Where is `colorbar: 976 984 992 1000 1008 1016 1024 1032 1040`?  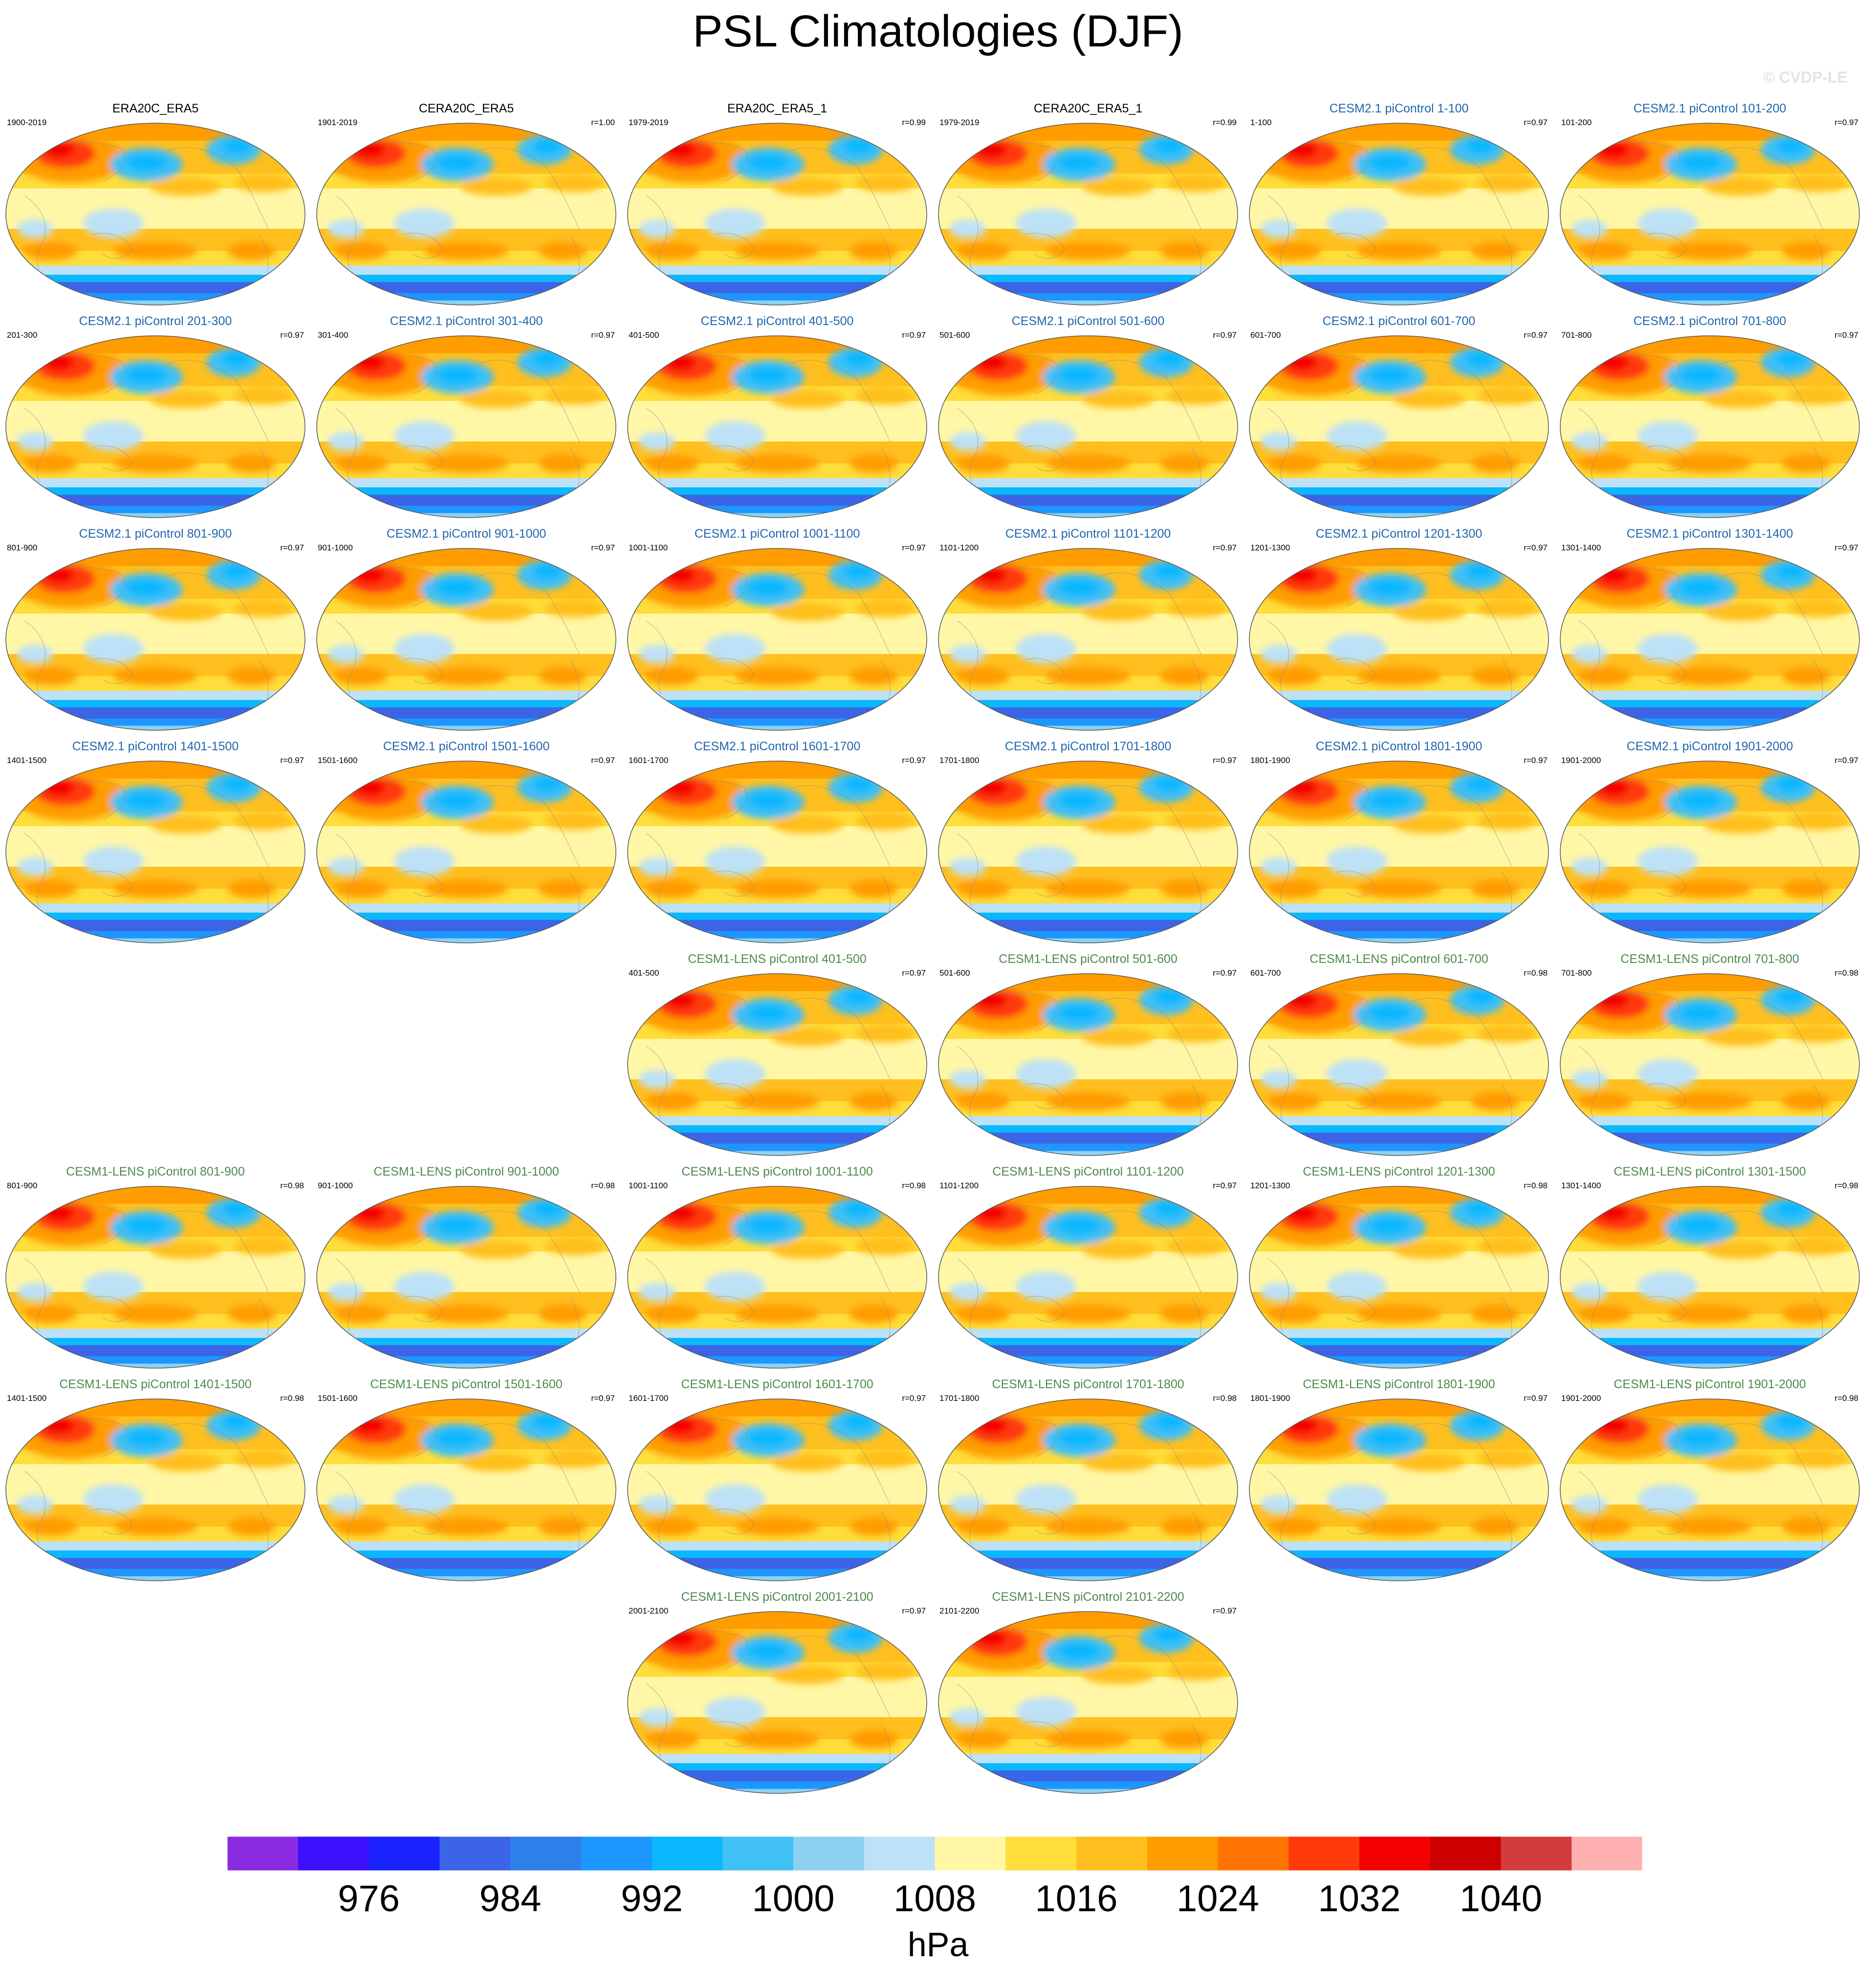 colorbar: 976 984 992 1000 1008 1016 1024 1032 1040 is located at coordinates (935, 1878).